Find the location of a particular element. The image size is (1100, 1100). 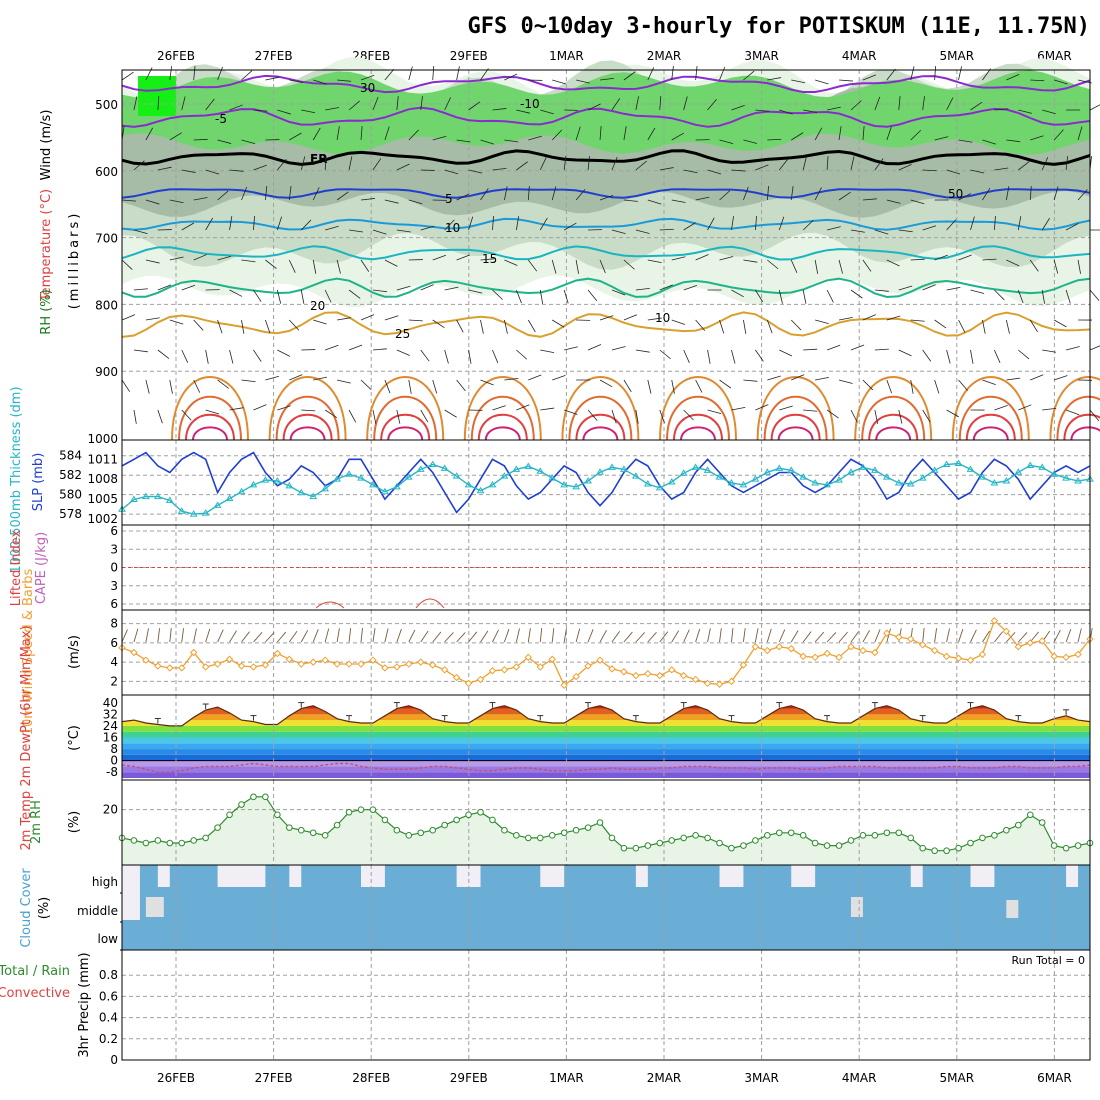

temp-band is located at coordinates (606, 746).